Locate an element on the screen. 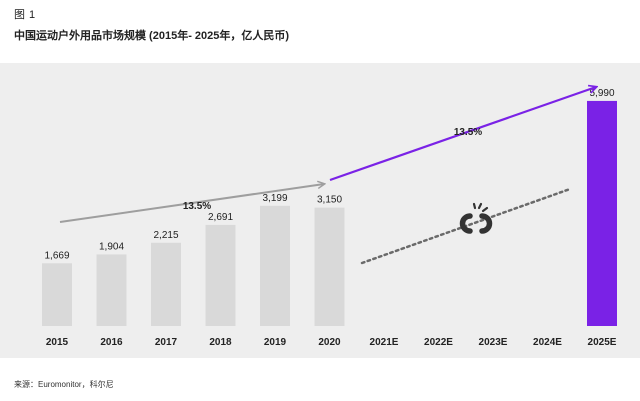 The height and width of the screenshot is (401, 640). value-label-2025E: 5,990 is located at coordinates (601, 93).